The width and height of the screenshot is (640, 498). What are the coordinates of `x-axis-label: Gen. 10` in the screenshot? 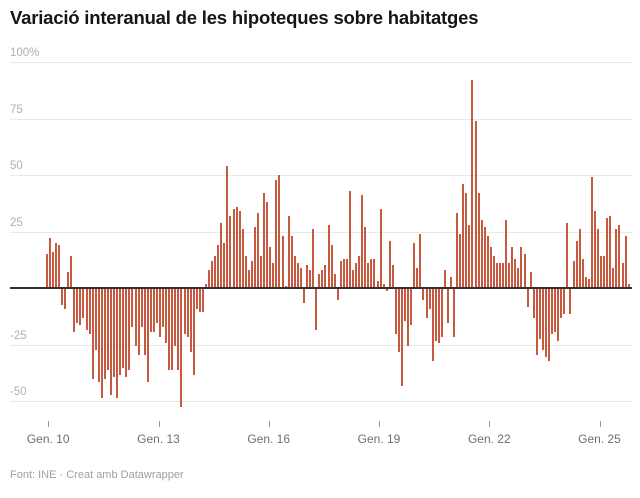 It's located at (48, 439).